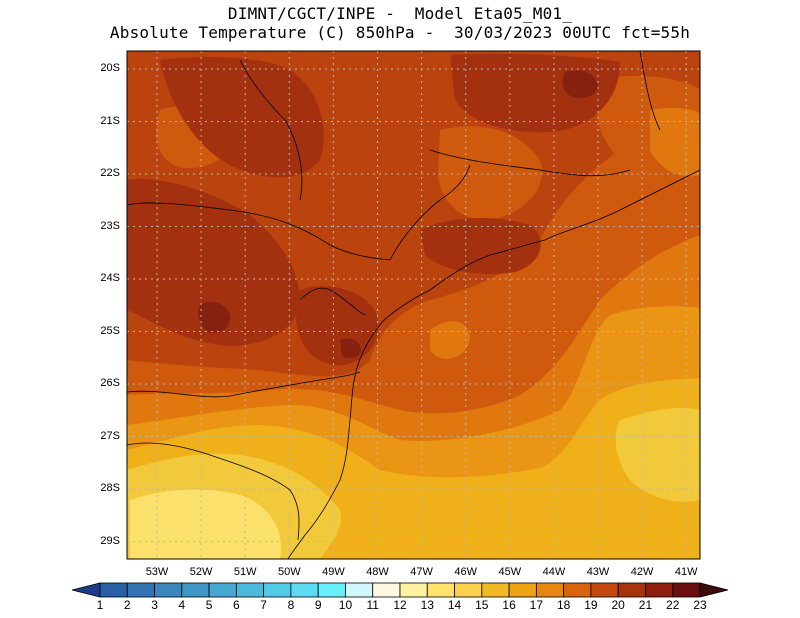 This screenshot has height=618, width=800. I want to click on colorbar-label-23: 23, so click(700, 605).